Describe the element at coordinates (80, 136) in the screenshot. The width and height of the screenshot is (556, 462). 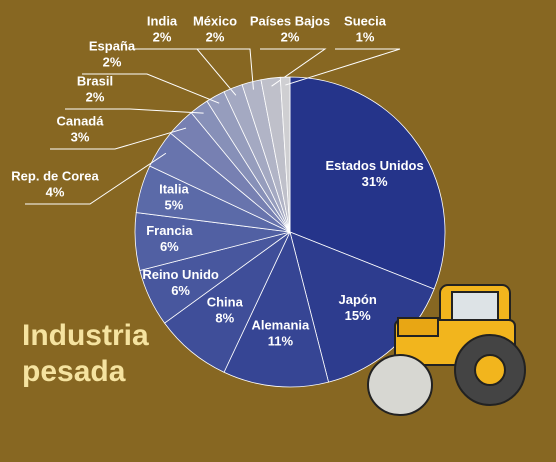
I see `value-label: 3%` at that location.